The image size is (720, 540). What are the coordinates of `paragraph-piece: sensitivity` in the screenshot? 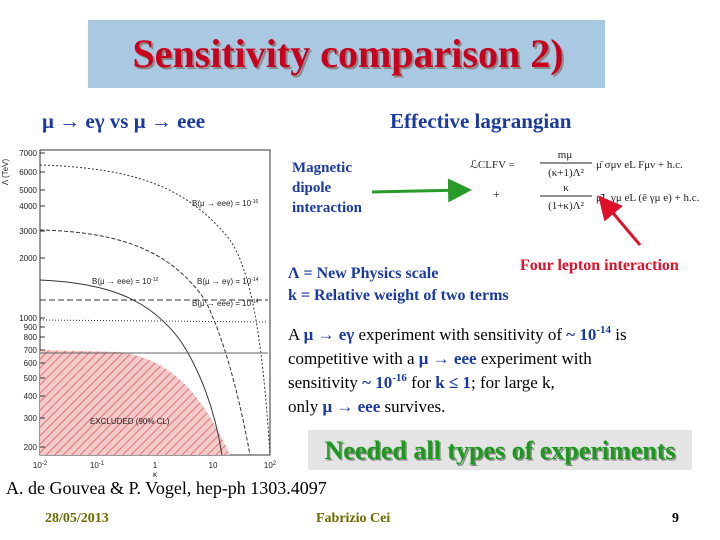 It's located at (325, 382).